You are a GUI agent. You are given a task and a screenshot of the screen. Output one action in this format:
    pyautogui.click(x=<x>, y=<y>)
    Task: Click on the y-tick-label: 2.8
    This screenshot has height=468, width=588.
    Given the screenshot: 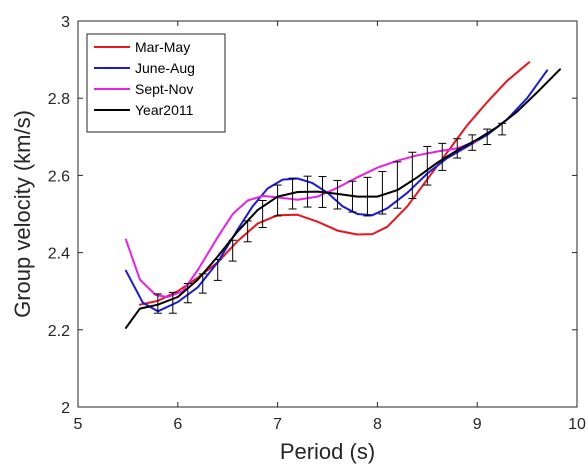 What is the action you would take?
    pyautogui.click(x=59, y=99)
    